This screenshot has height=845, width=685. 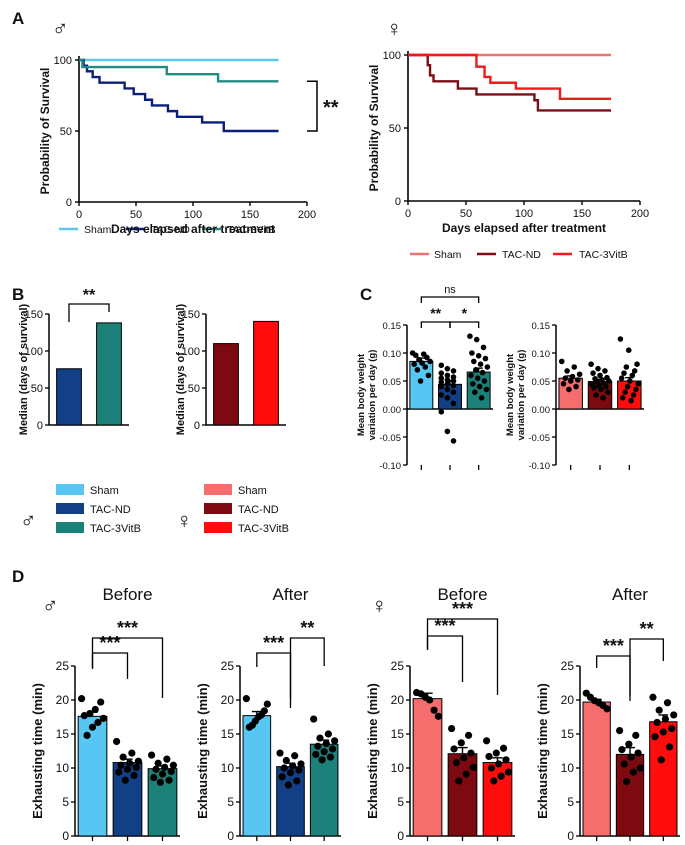 I want to click on y-tick-label: -0.05, so click(x=390, y=438).